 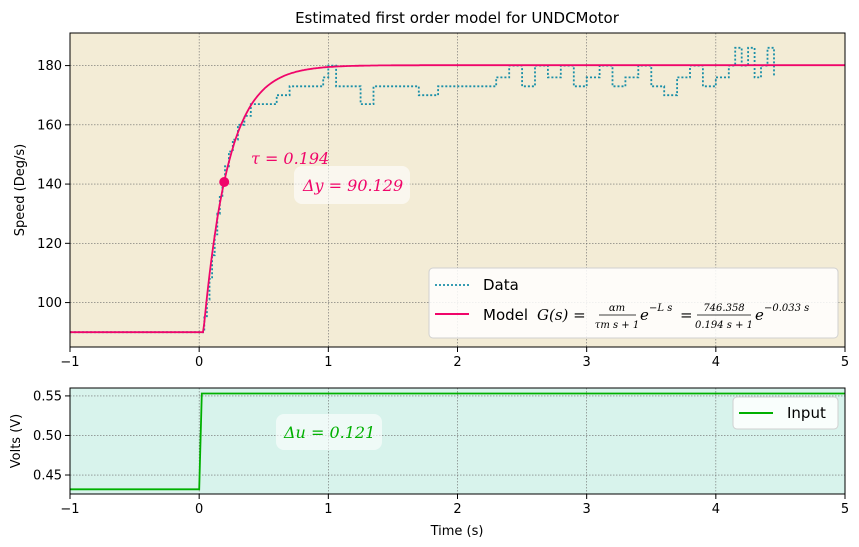 I want to click on legend-frac2-den: 0.194 s + 1, so click(x=724, y=325).